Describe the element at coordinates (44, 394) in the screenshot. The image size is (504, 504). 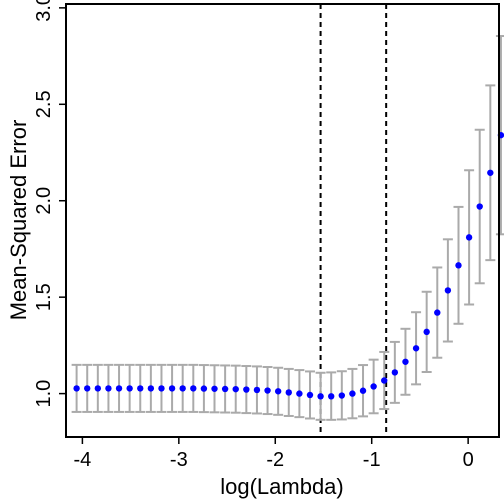
I see `y-tick-label: 1.0` at that location.